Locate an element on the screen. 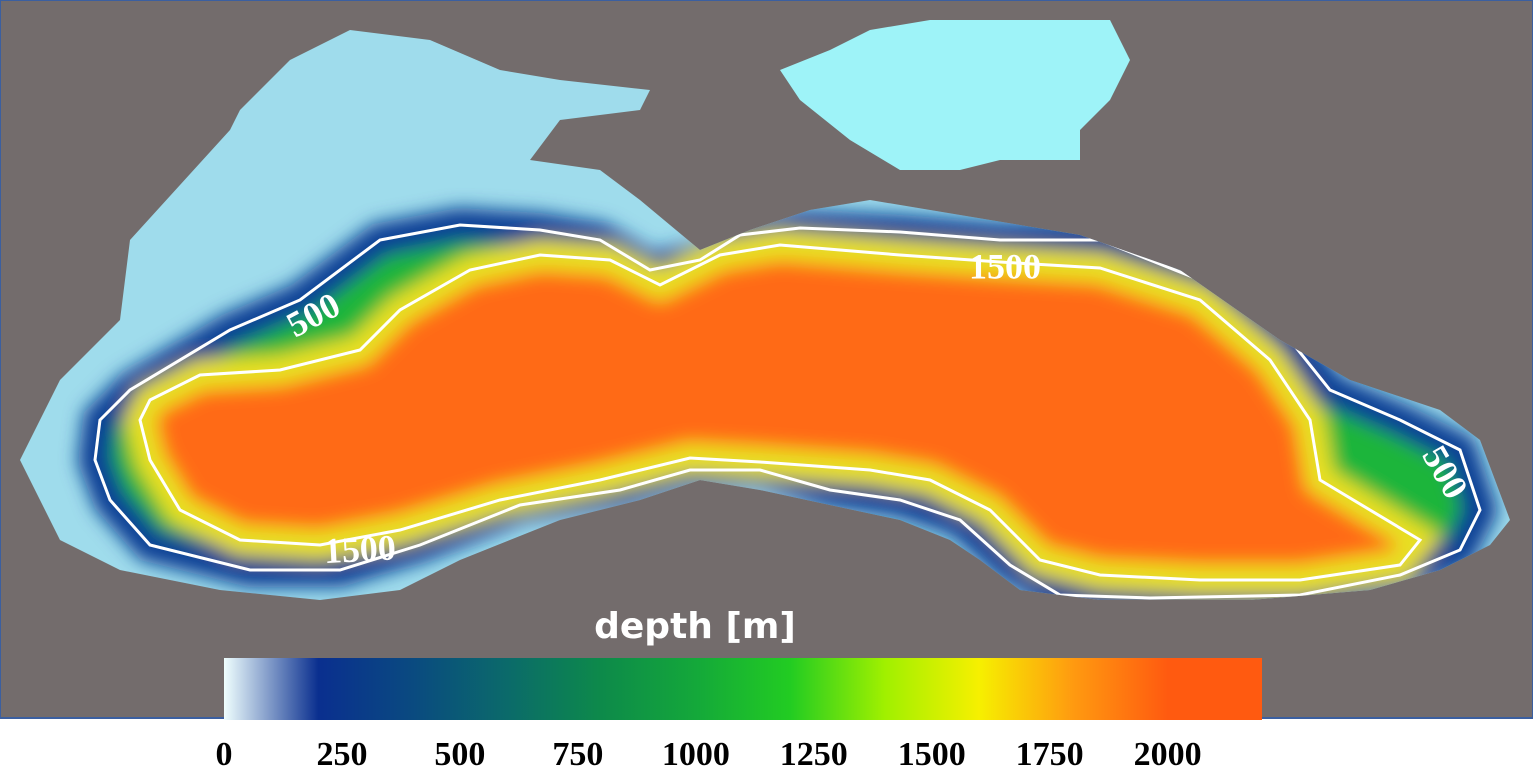 Image resolution: width=1533 pixels, height=775 pixels. sea-of-azov is located at coordinates (955, 95).